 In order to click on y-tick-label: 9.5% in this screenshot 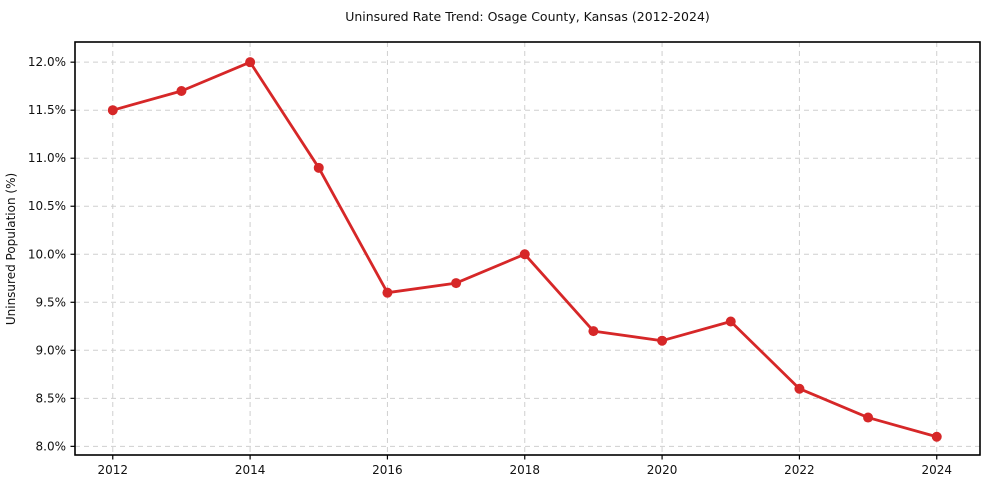, I will do `click(51, 302)`.